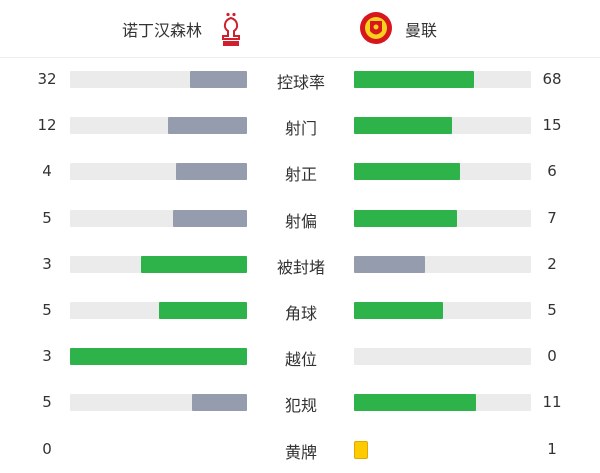 This screenshot has width=600, height=473. What do you see at coordinates (300, 313) in the screenshot?
I see `stat-label: 角球` at bounding box center [300, 313].